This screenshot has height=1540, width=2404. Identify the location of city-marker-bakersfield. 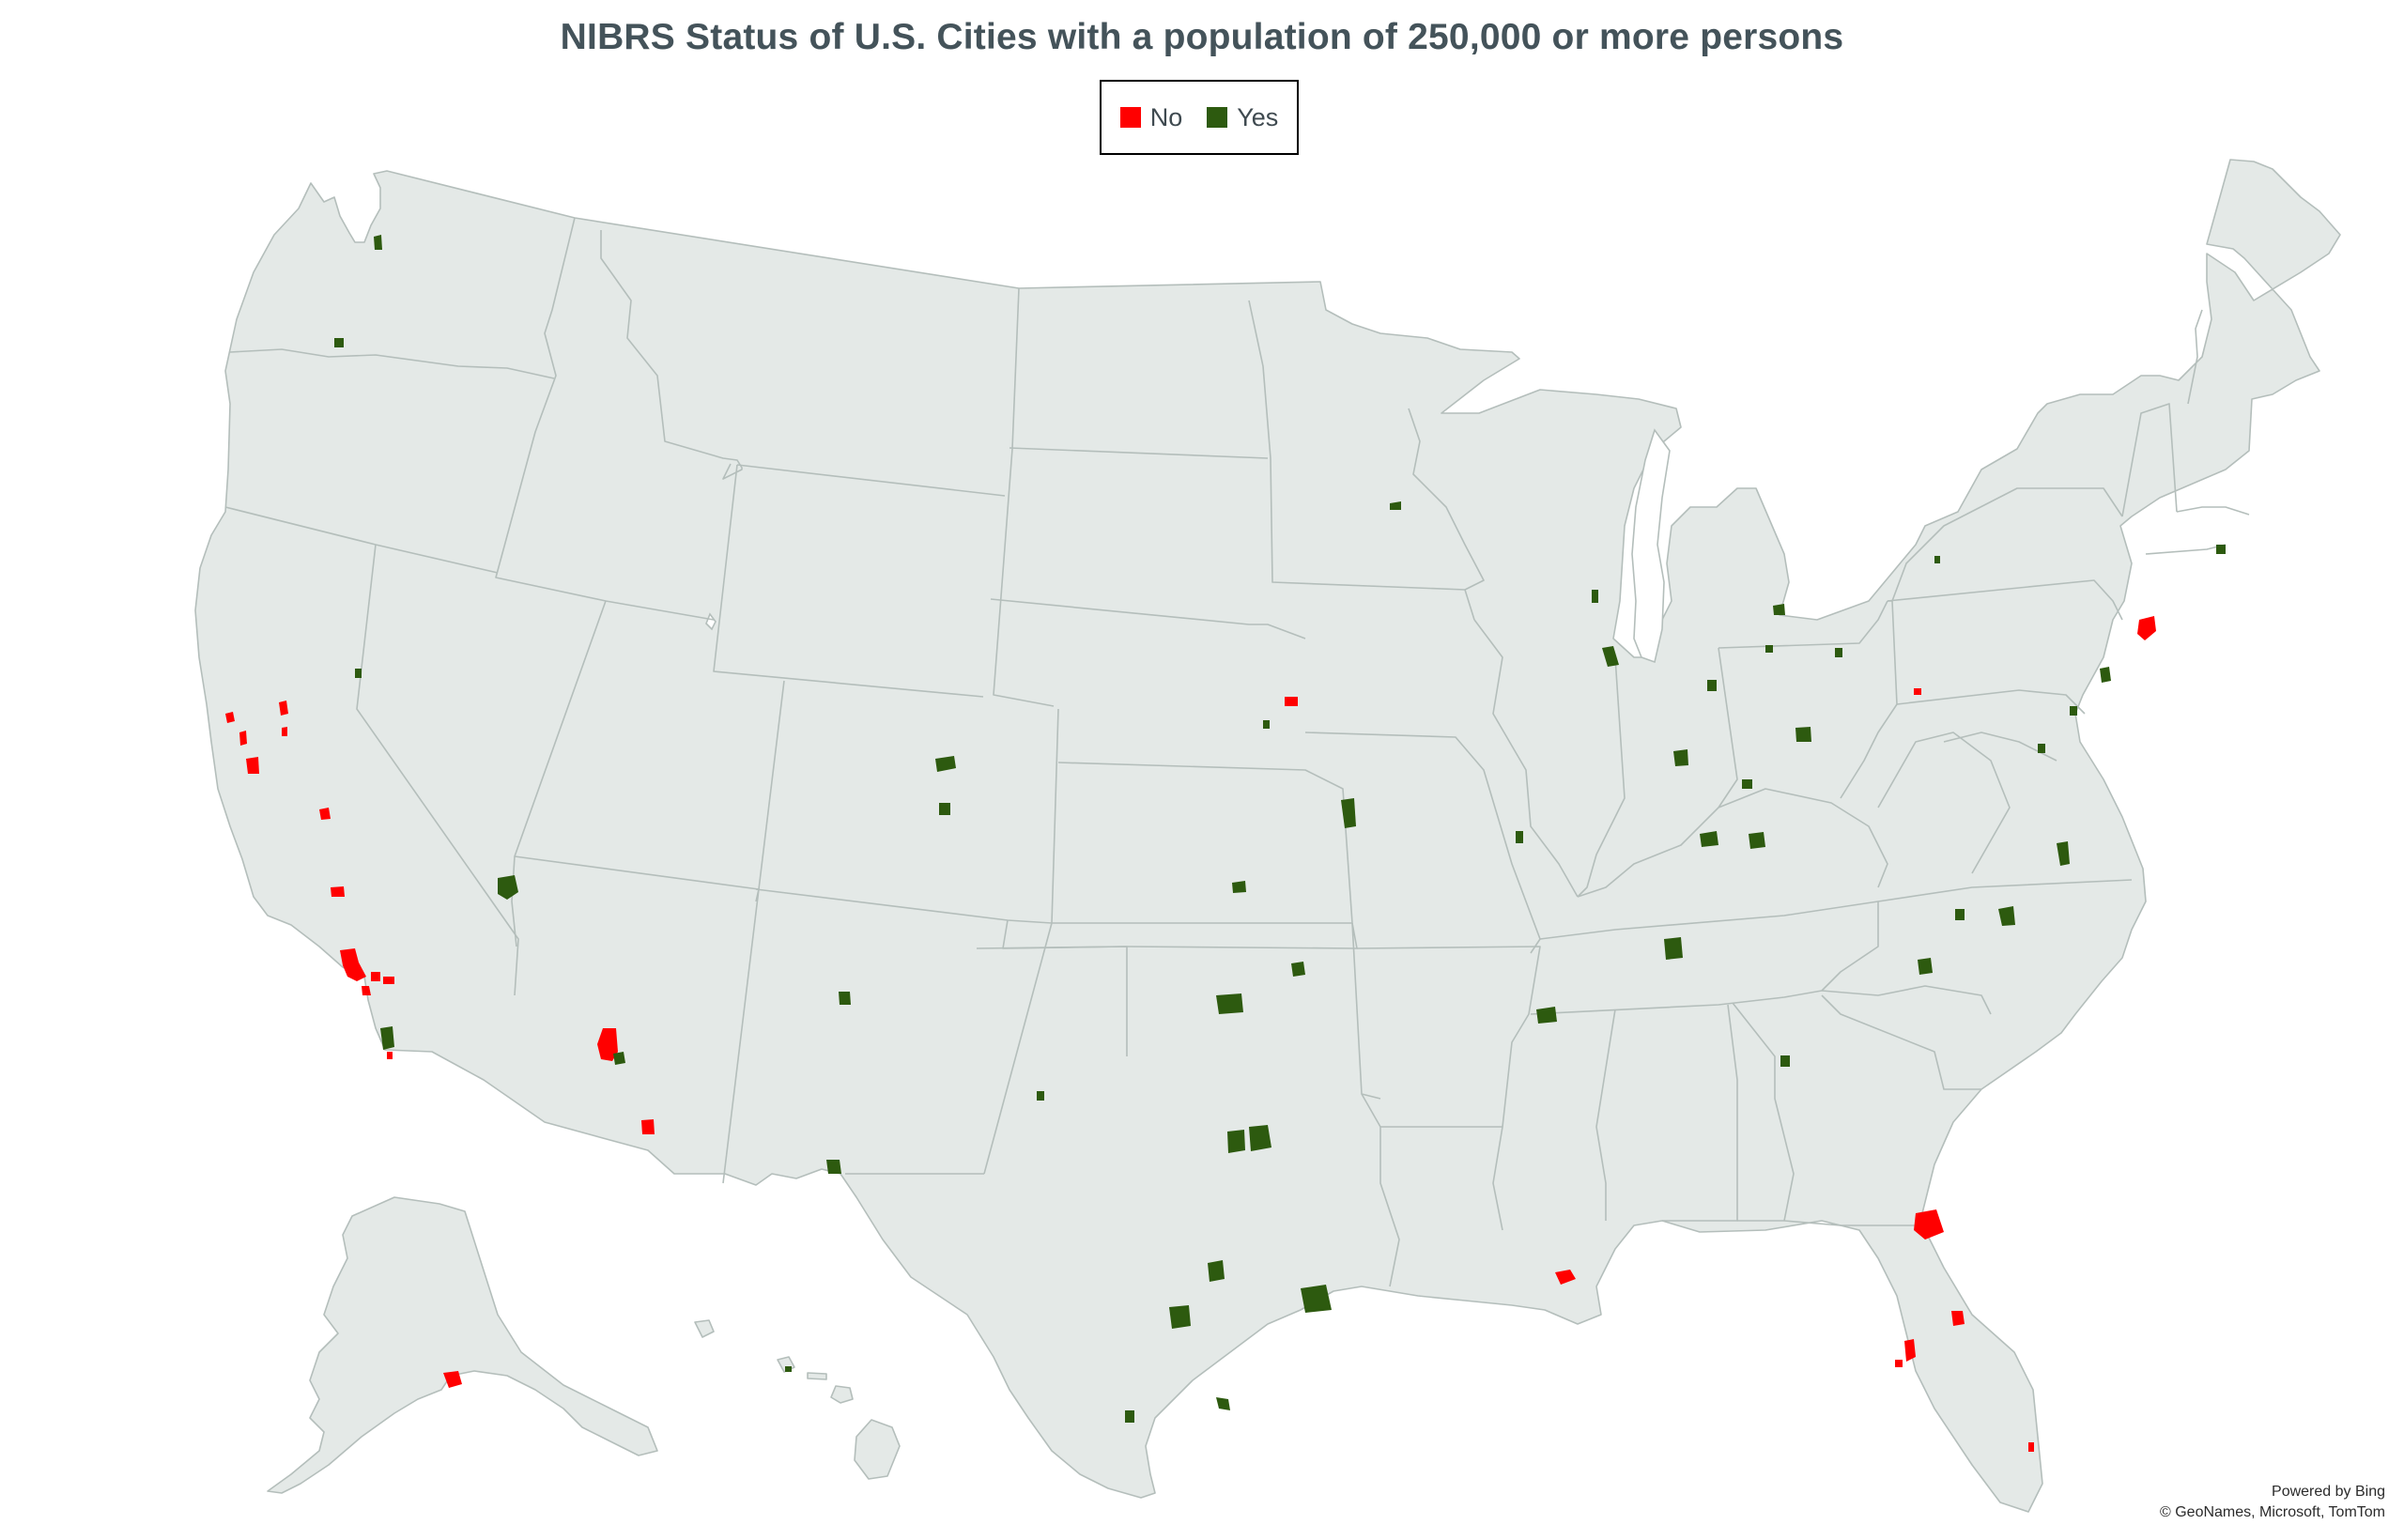
(338, 891).